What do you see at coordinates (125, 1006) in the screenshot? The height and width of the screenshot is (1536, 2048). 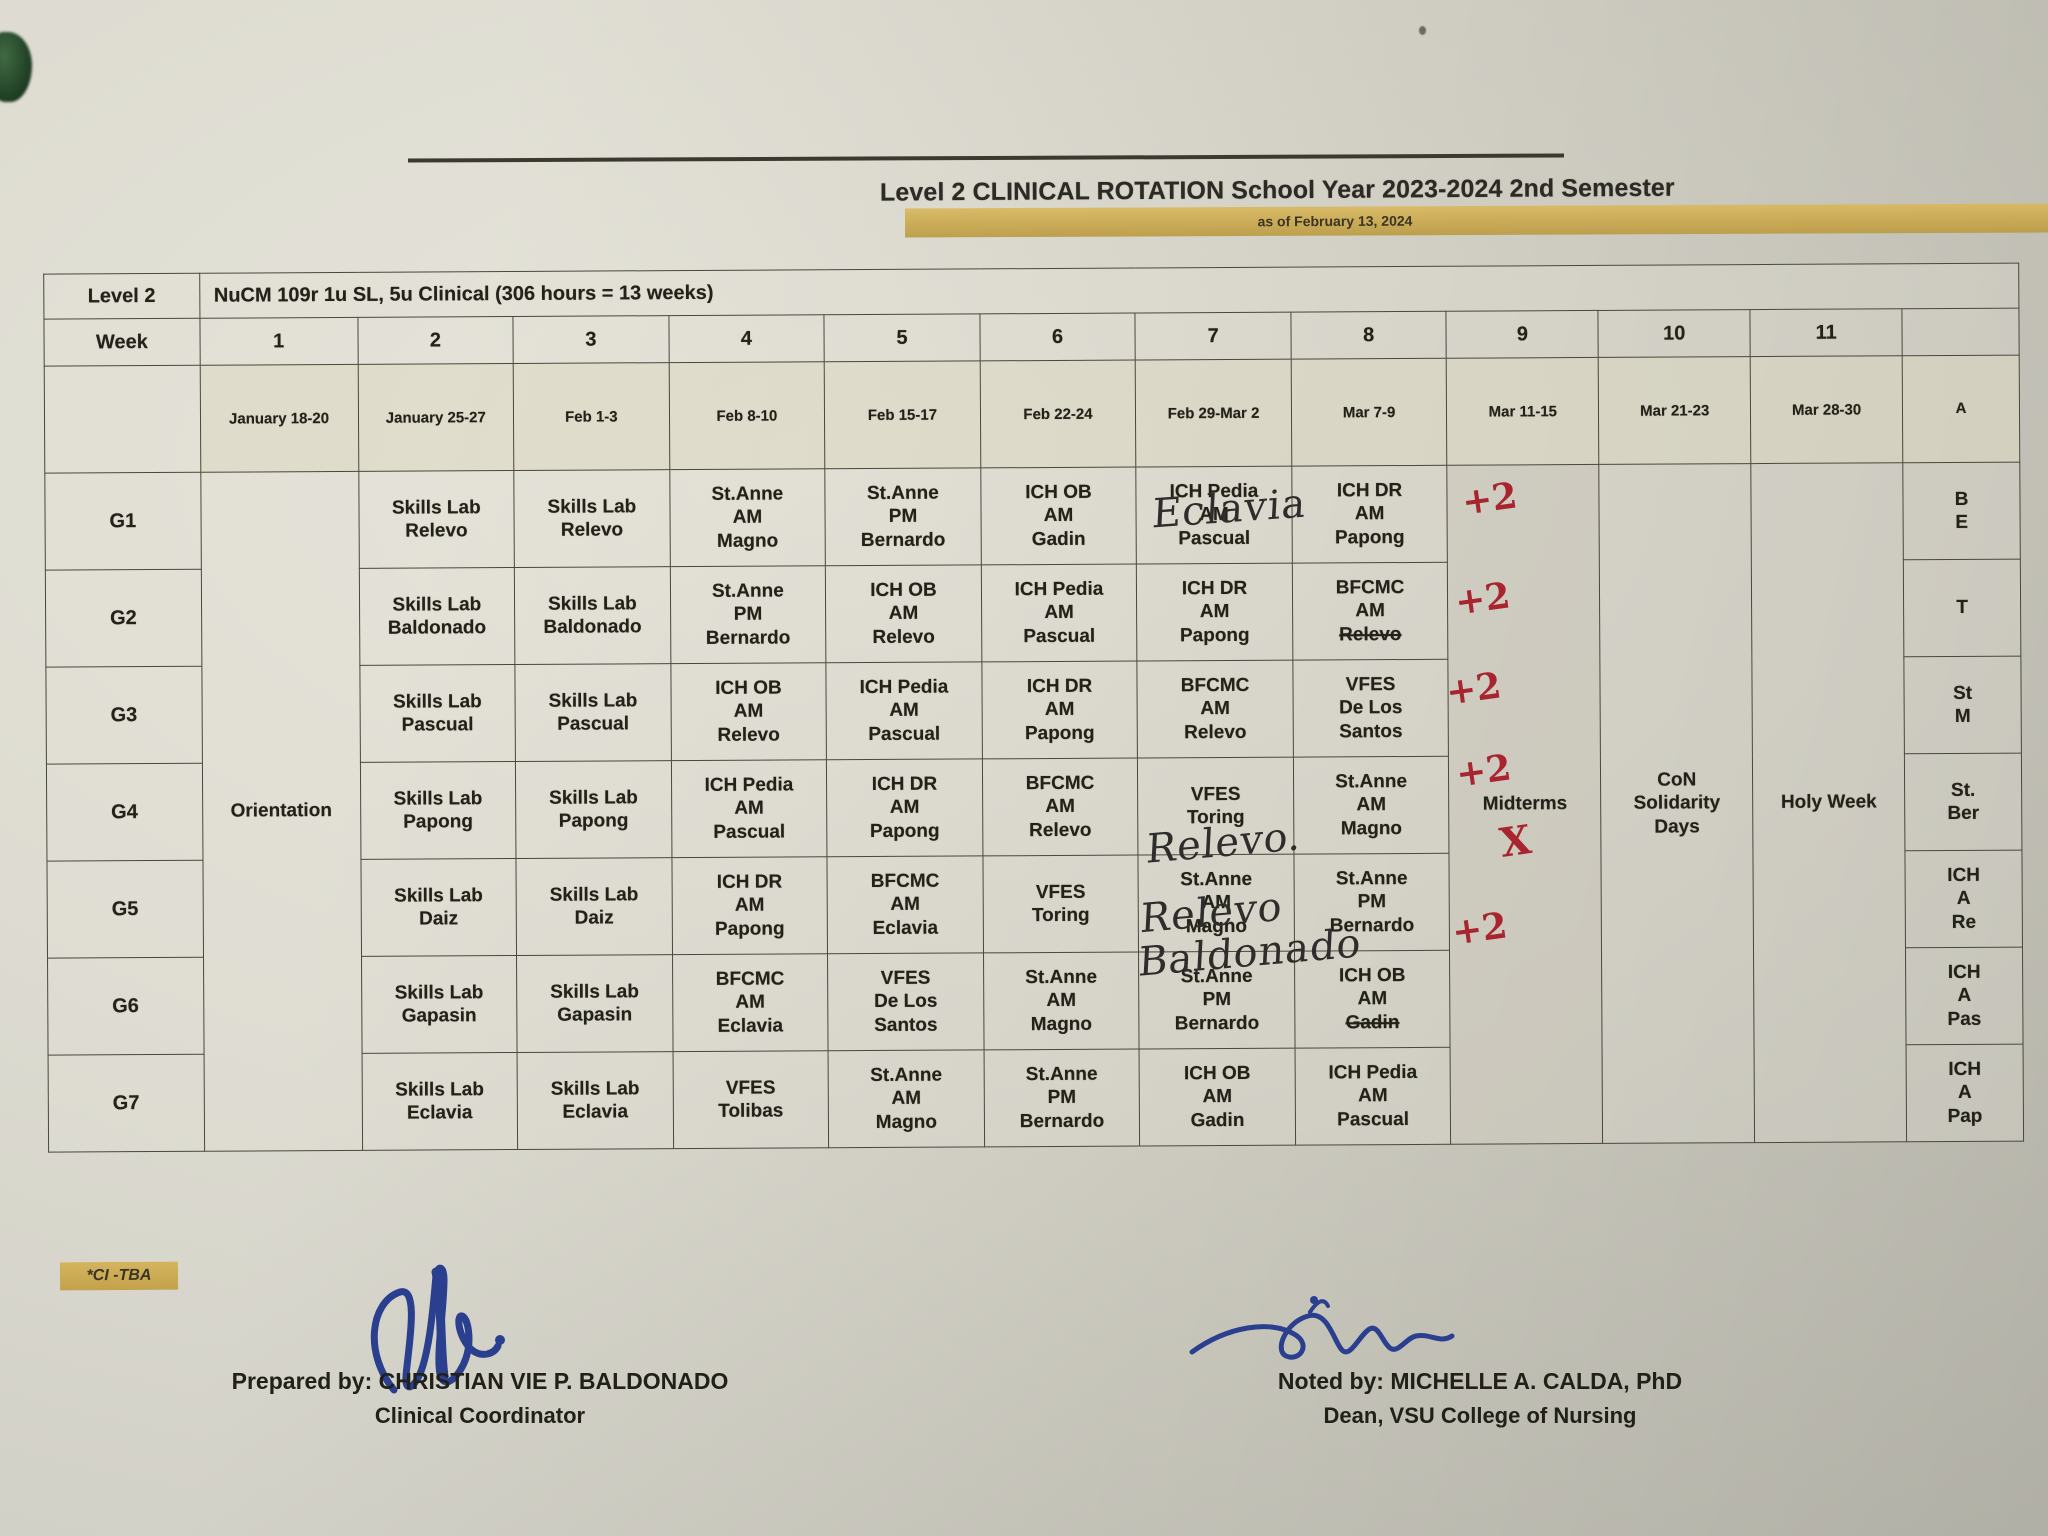 I see `group-code: G6` at bounding box center [125, 1006].